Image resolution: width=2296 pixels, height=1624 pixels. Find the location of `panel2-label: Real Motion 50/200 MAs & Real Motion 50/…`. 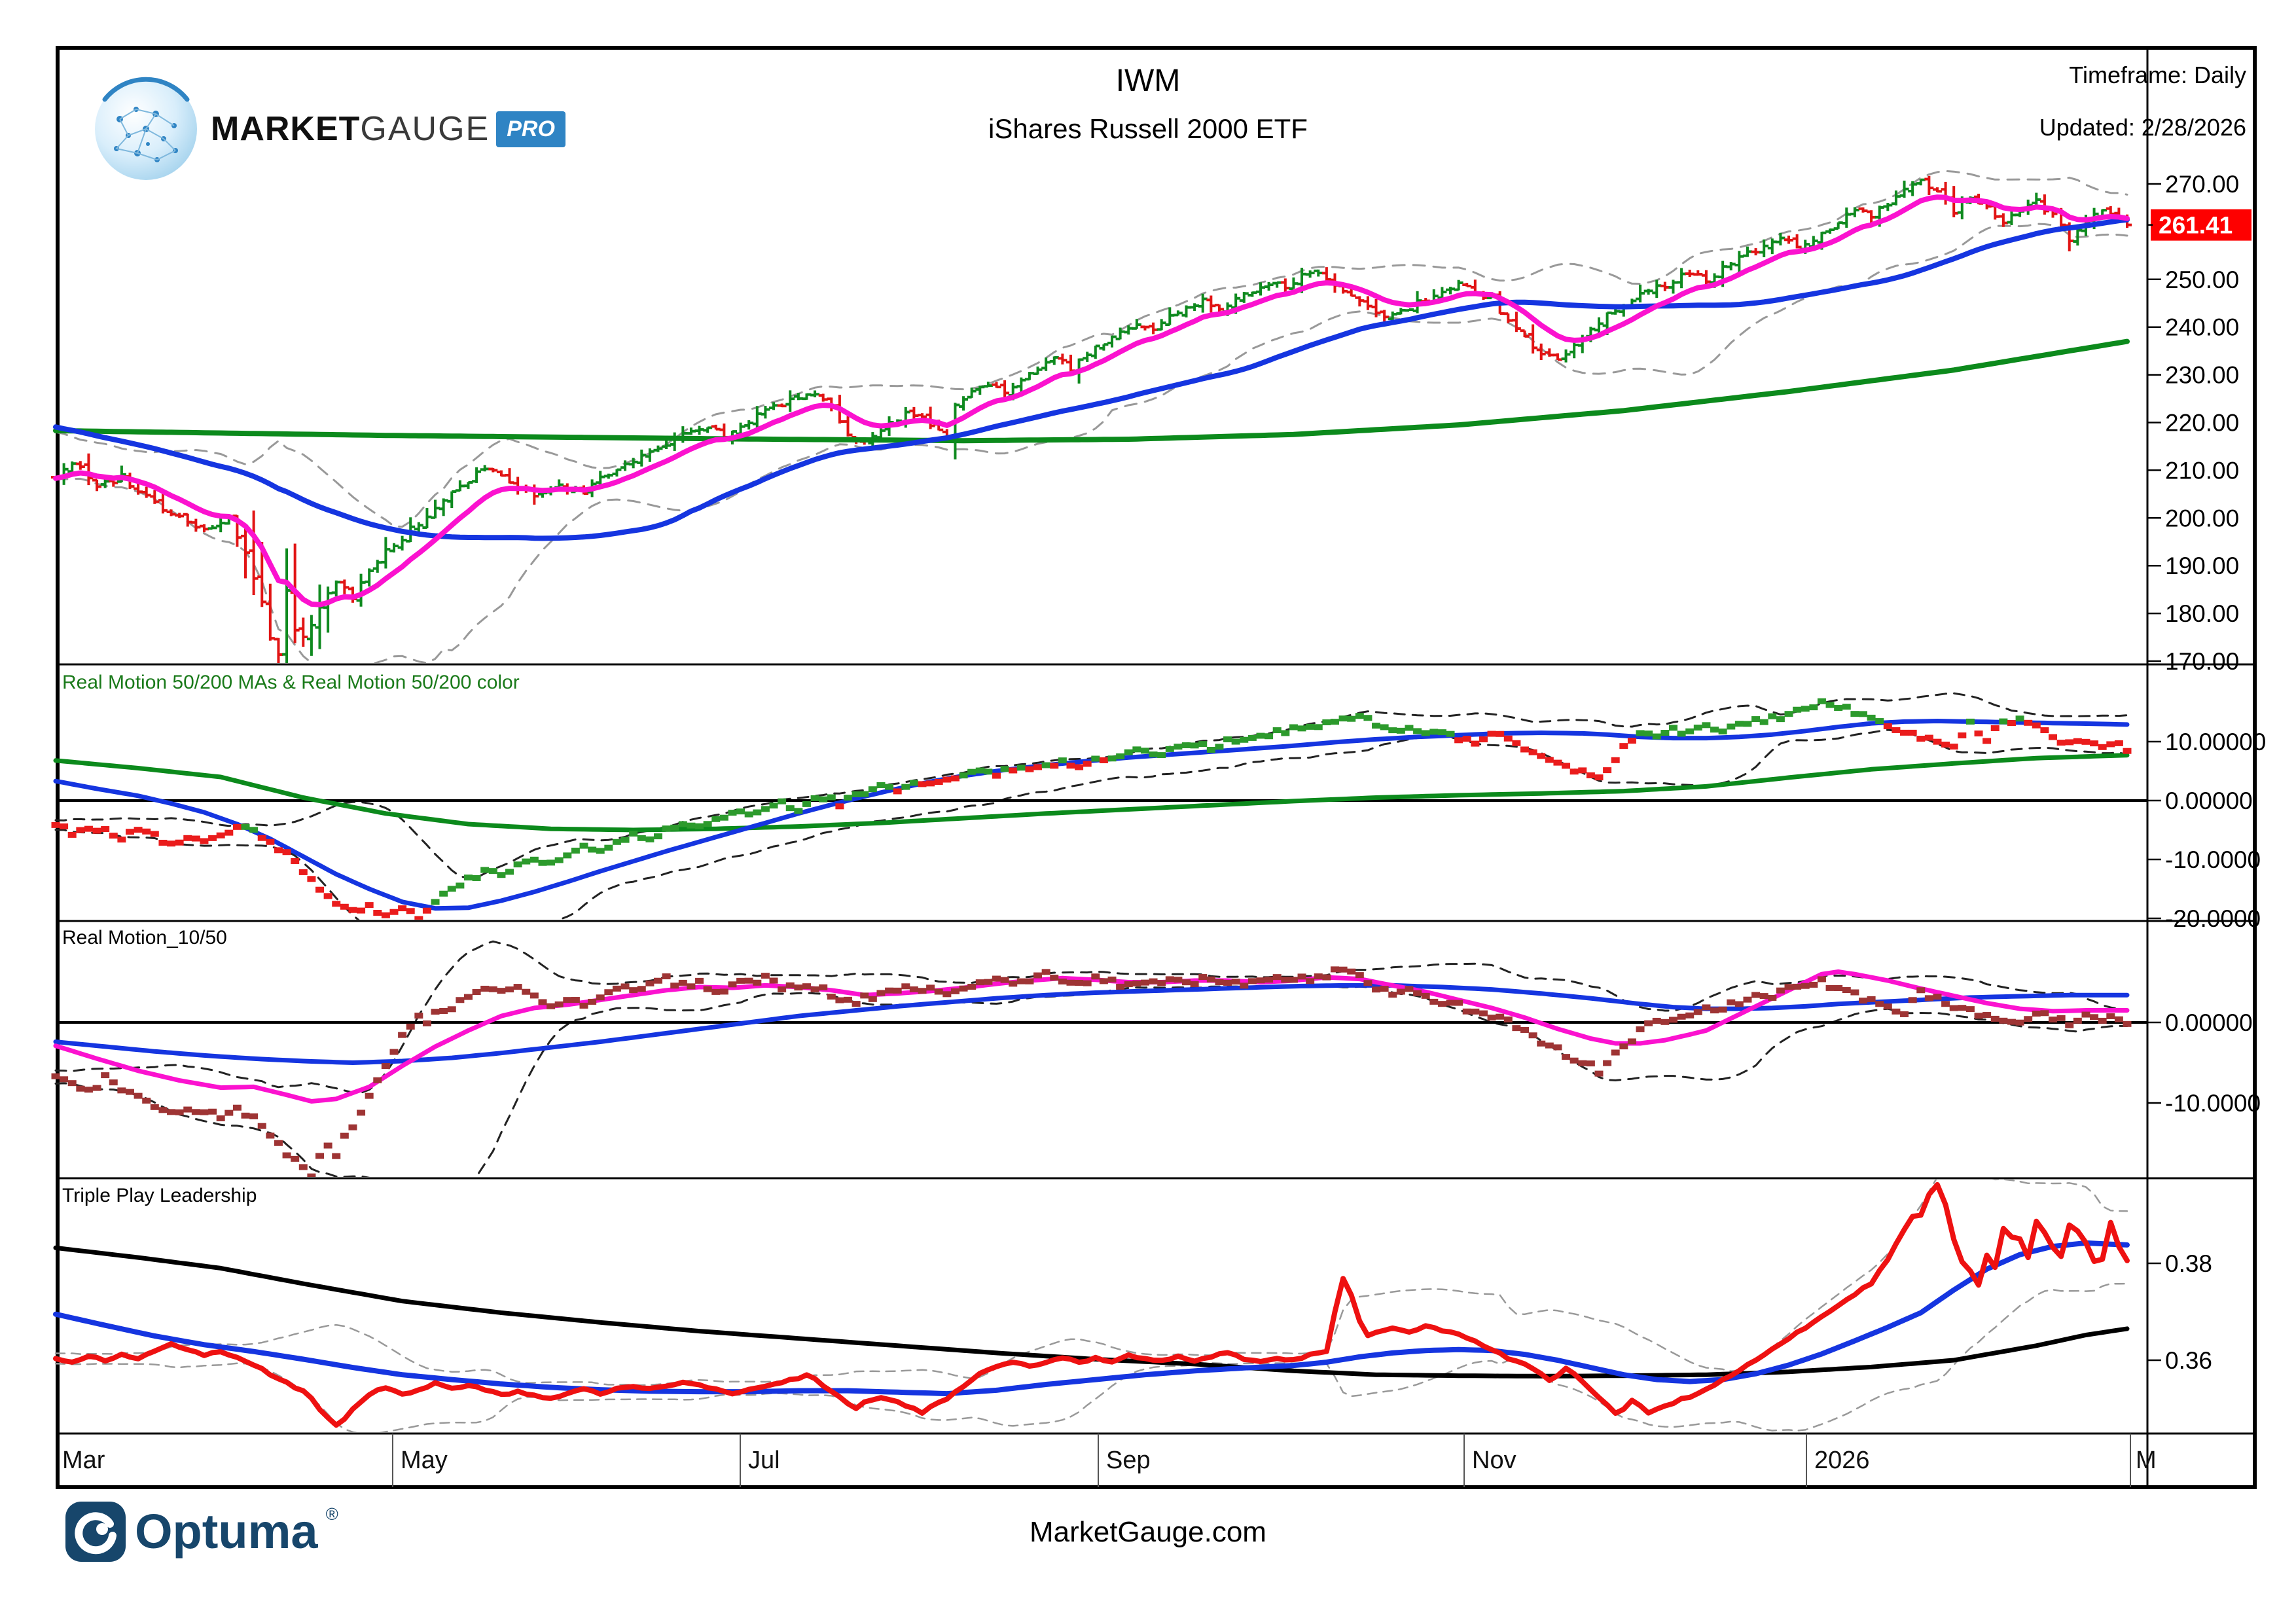

panel2-label: Real Motion 50/200 MAs & Real Motion 50/… is located at coordinates (291, 682).